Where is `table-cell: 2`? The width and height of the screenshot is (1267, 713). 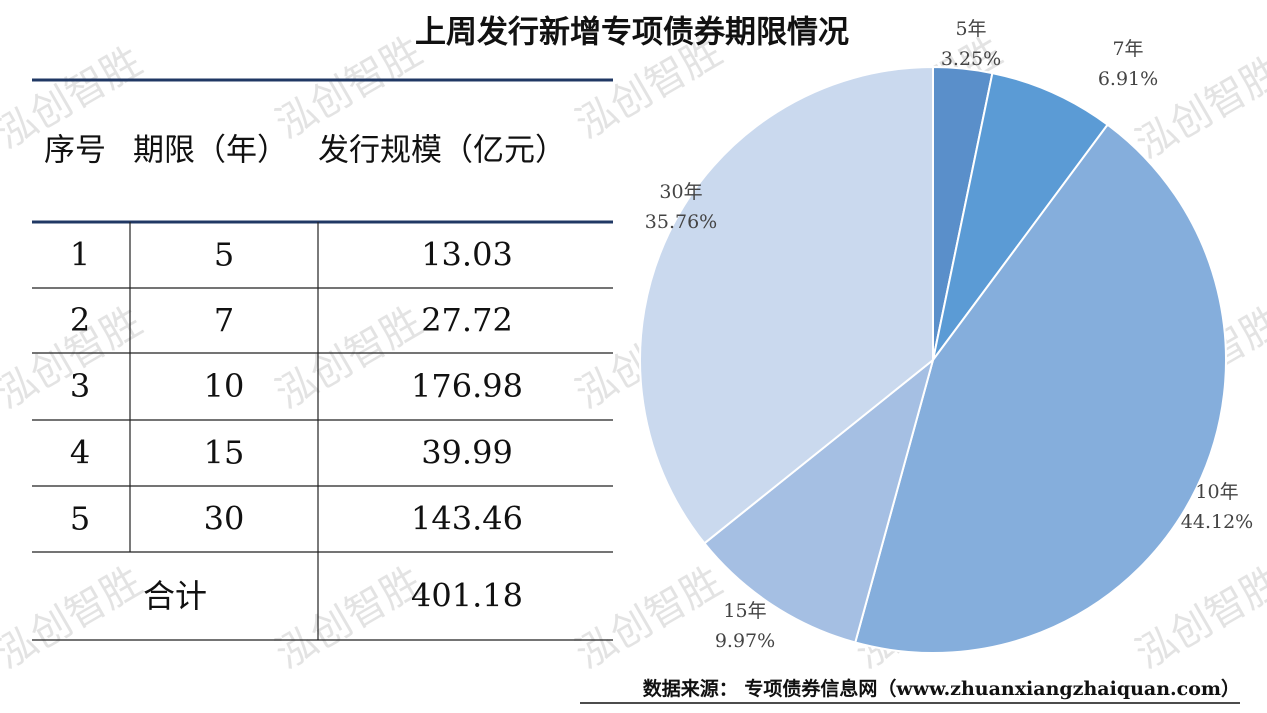
table-cell: 2 is located at coordinates (80, 320).